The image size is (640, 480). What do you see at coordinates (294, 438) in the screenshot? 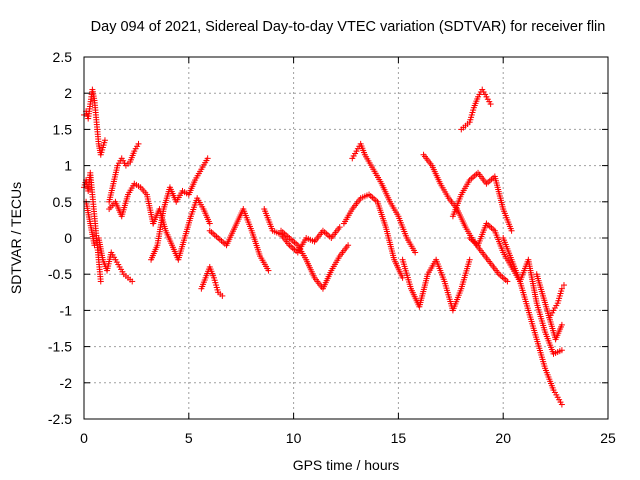
I see `x-tick-label: 10` at bounding box center [294, 438].